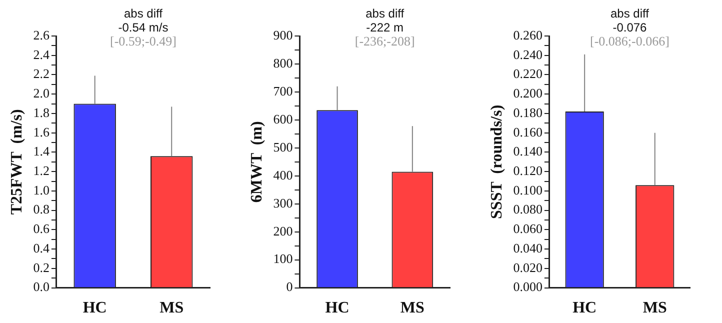 This screenshot has width=722, height=323. What do you see at coordinates (283, 118) in the screenshot?
I see `y-tick-label: 600` at bounding box center [283, 118].